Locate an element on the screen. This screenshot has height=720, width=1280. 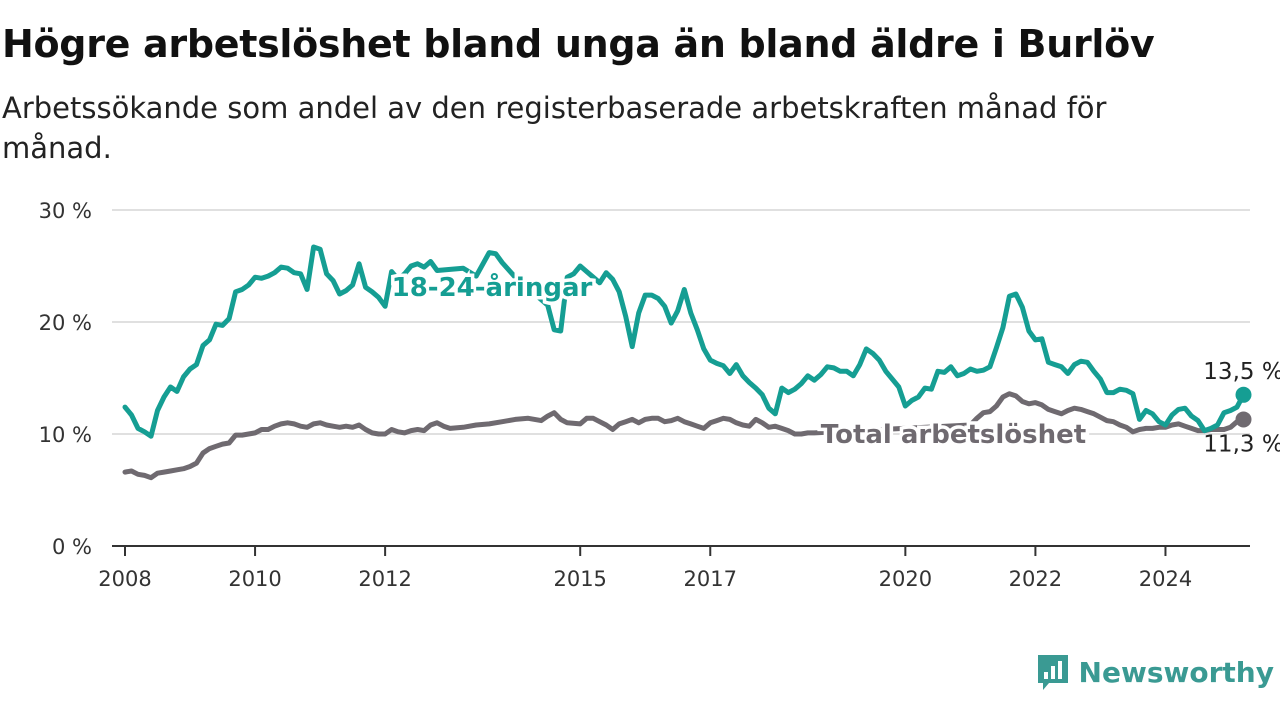
end-marker-youth is located at coordinates (1243, 394).